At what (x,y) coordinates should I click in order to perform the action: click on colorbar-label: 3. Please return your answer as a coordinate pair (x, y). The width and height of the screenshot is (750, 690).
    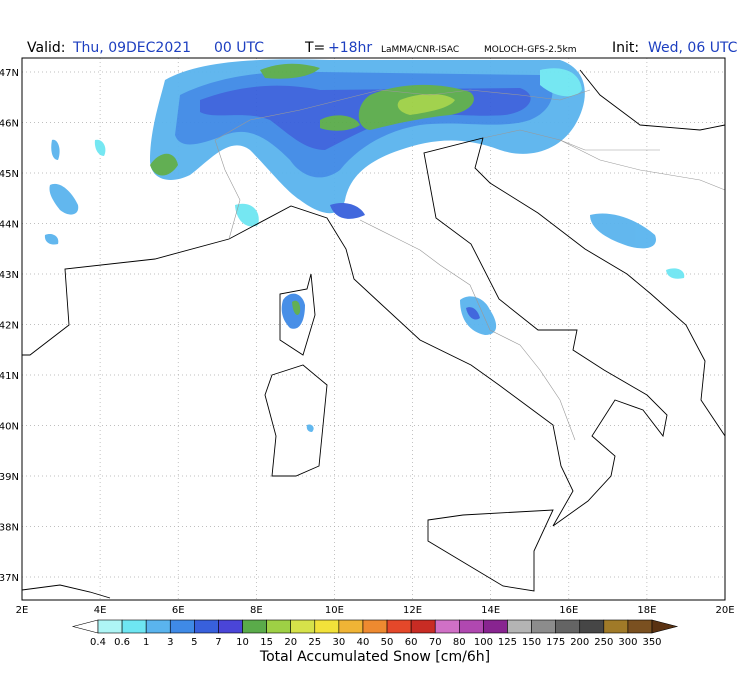
    Looking at the image, I should click on (170, 642).